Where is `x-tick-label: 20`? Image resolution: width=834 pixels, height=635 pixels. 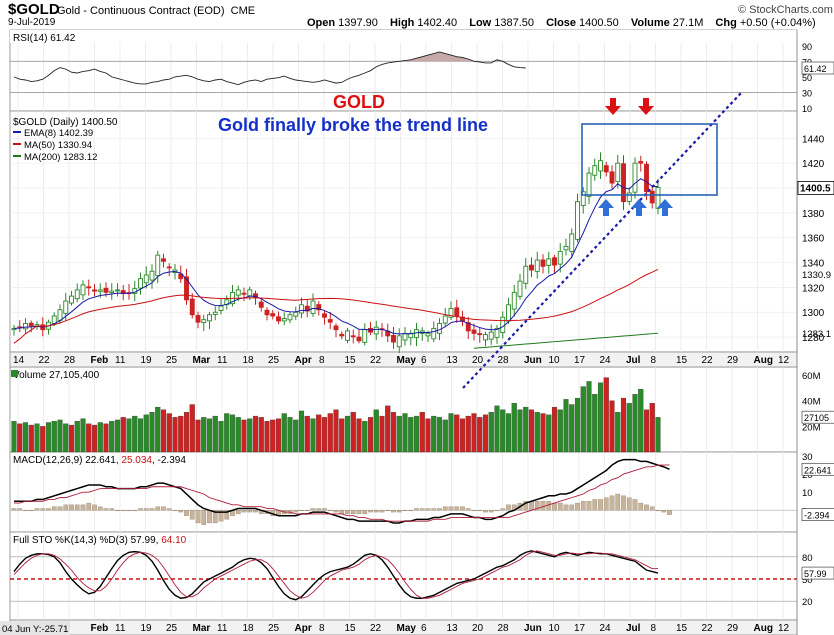
x-tick-label: 20 is located at coordinates (478, 360).